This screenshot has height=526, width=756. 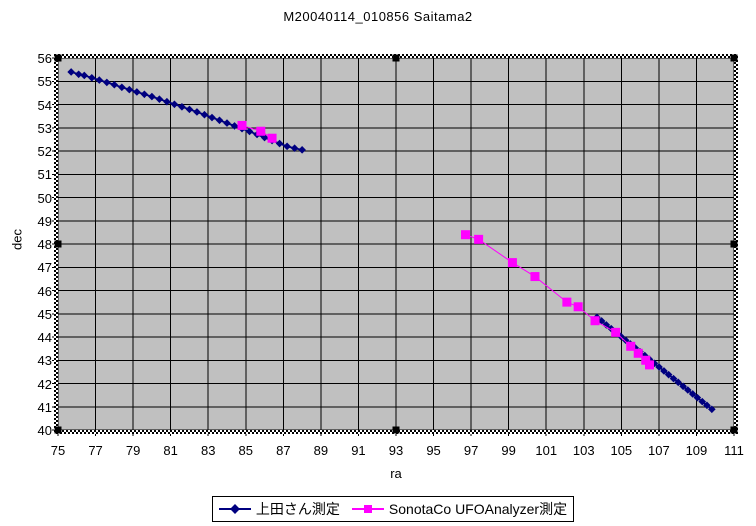 I want to click on legend-item-ueda: 上田さん測定, so click(x=279, y=509).